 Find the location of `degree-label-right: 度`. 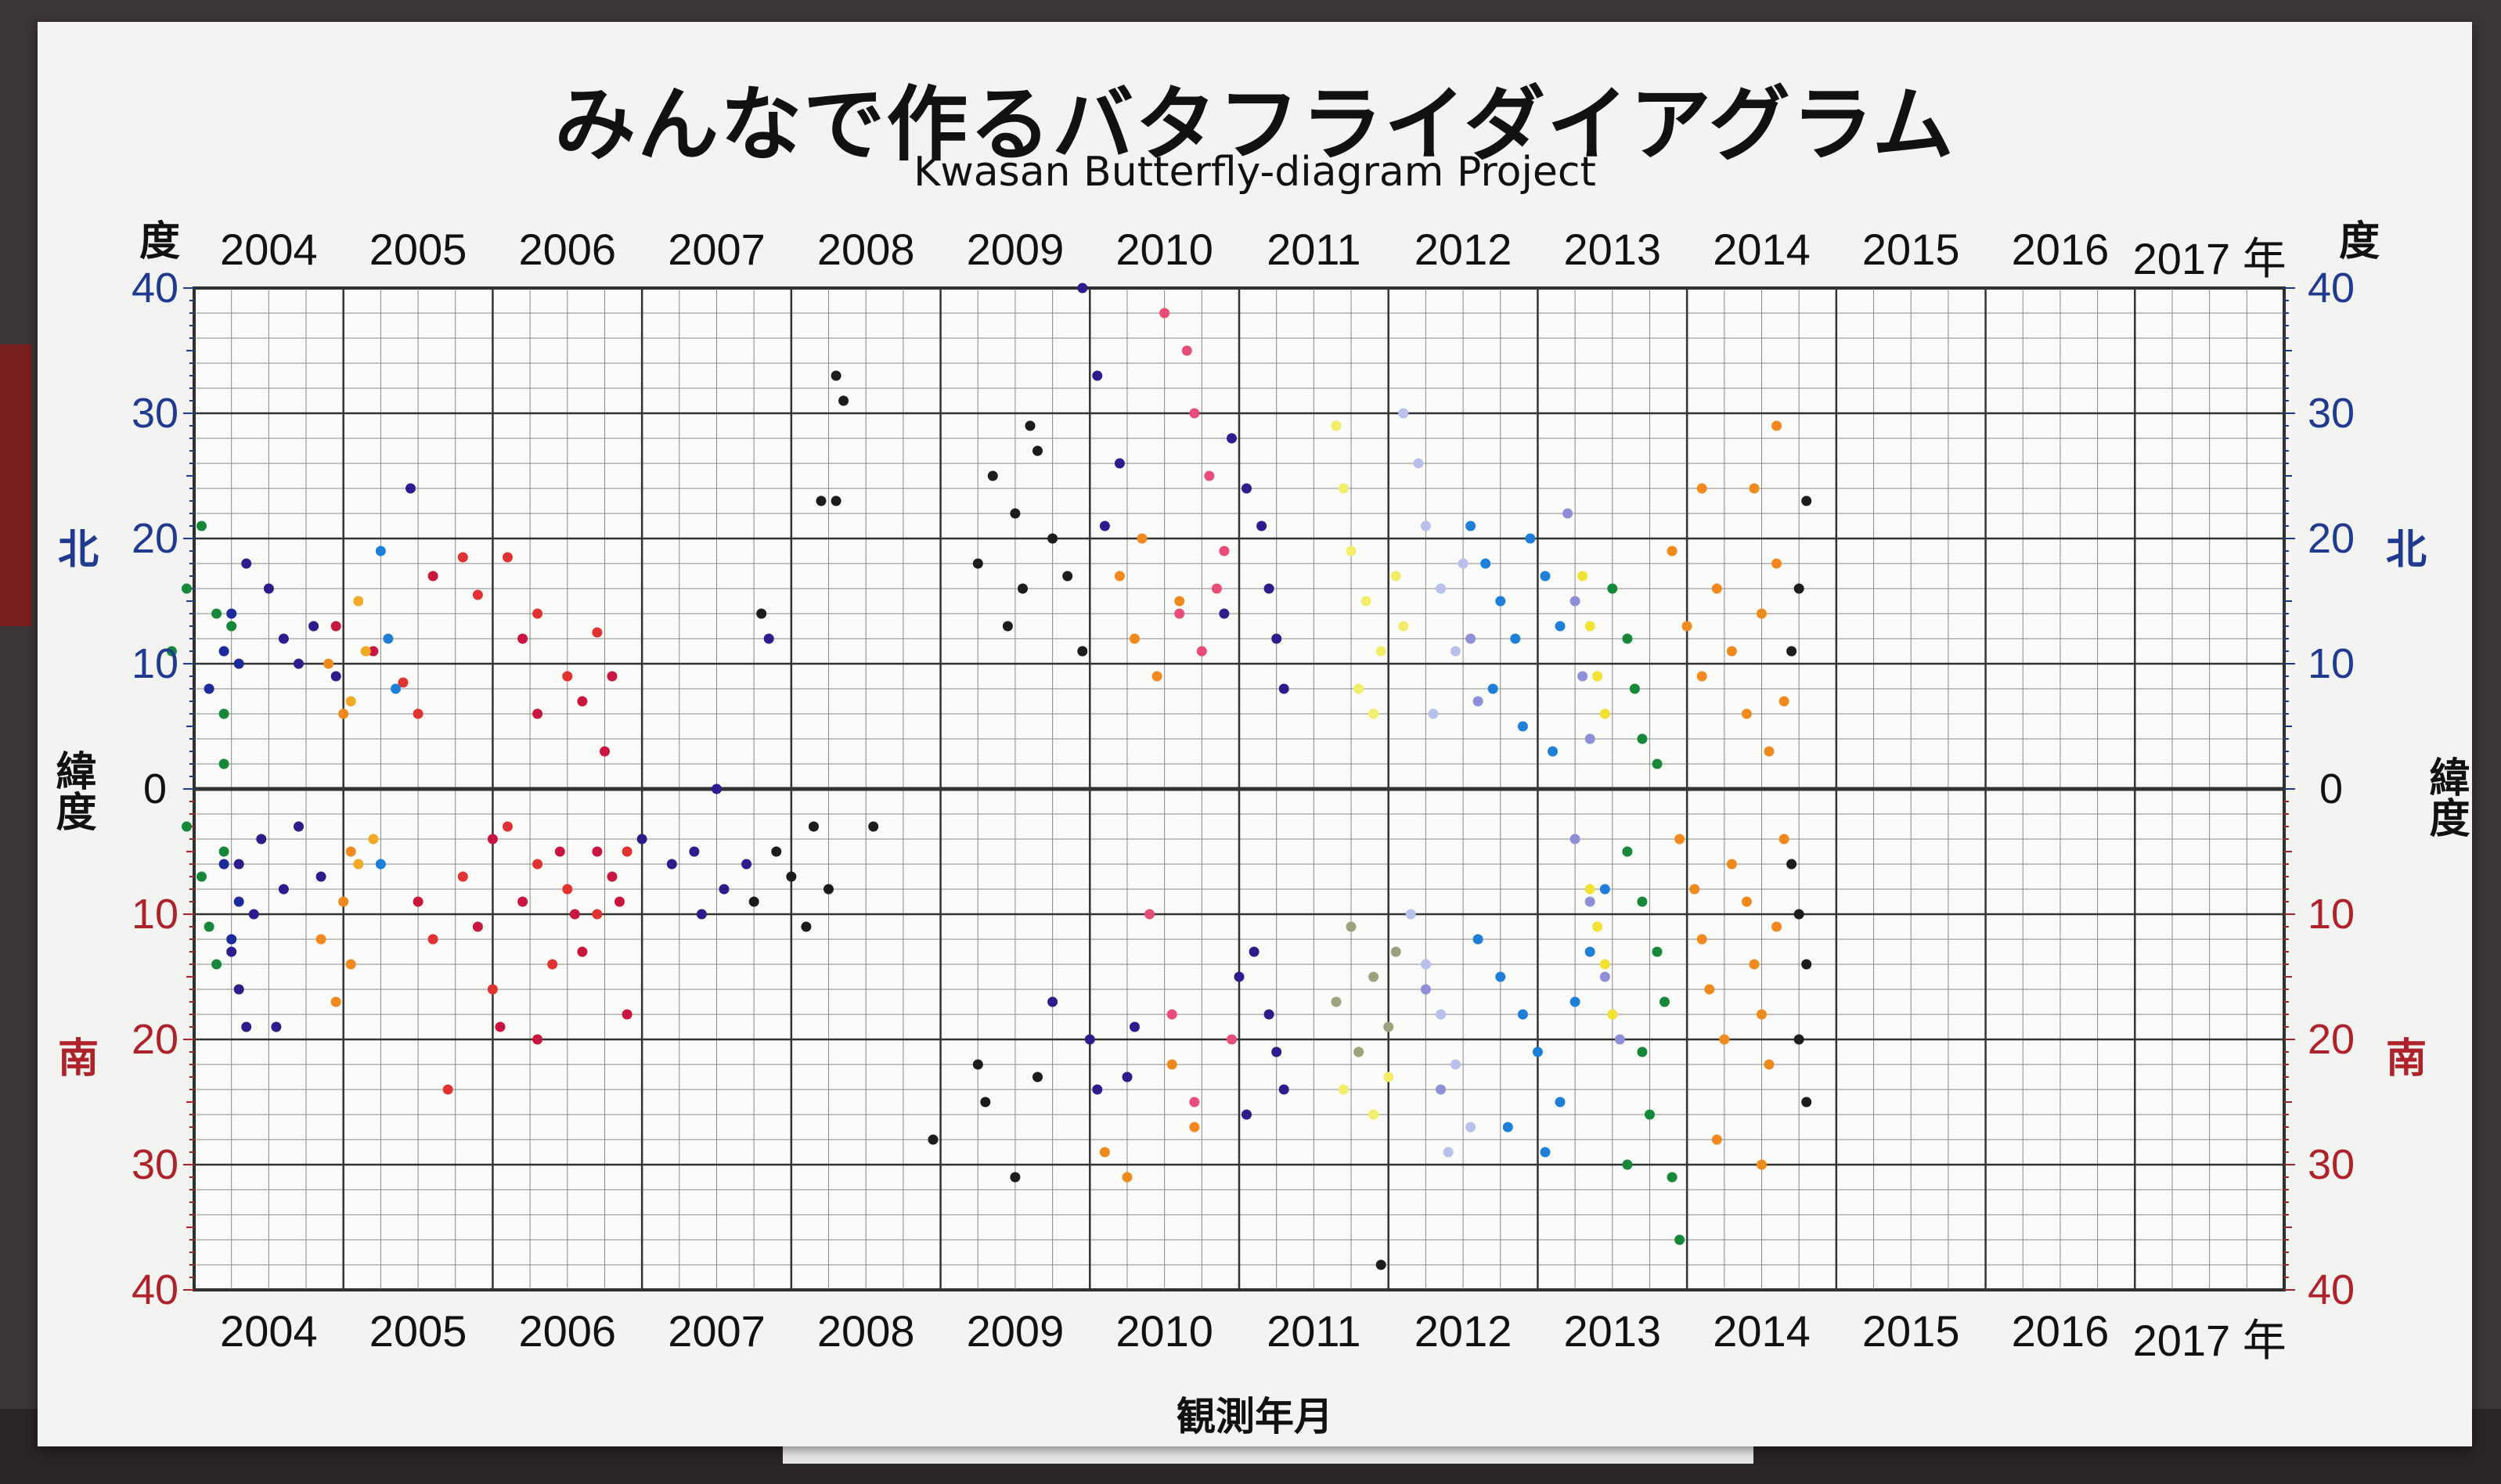

degree-label-right: 度 is located at coordinates (2359, 241).